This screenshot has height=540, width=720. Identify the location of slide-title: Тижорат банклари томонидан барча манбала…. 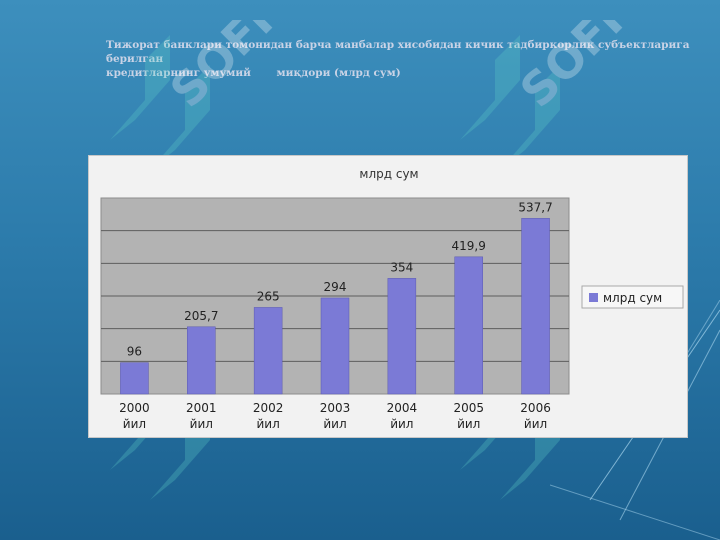
(401, 59).